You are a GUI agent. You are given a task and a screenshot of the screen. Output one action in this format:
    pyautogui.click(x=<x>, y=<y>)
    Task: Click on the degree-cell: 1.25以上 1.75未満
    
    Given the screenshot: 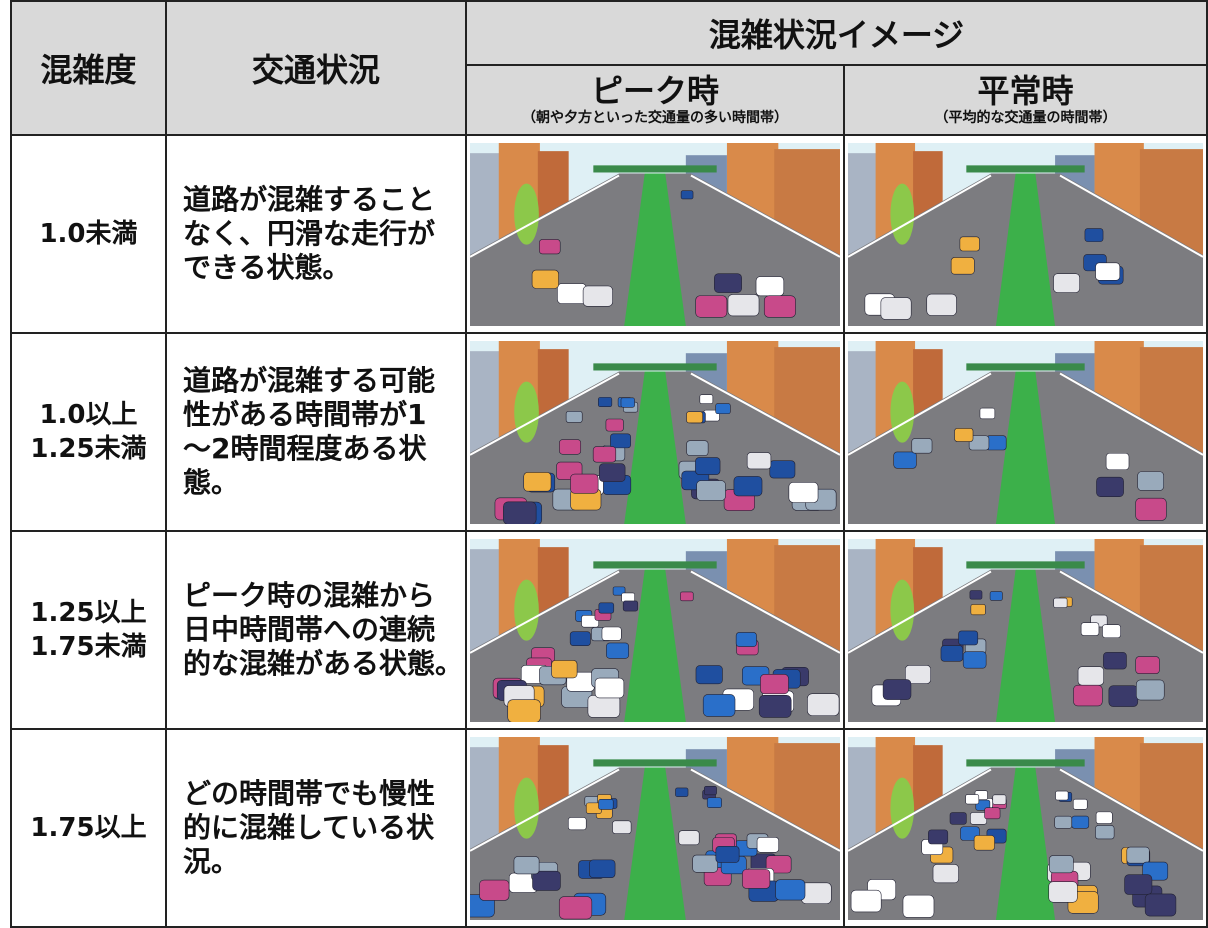 What is the action you would take?
    pyautogui.click(x=88, y=630)
    